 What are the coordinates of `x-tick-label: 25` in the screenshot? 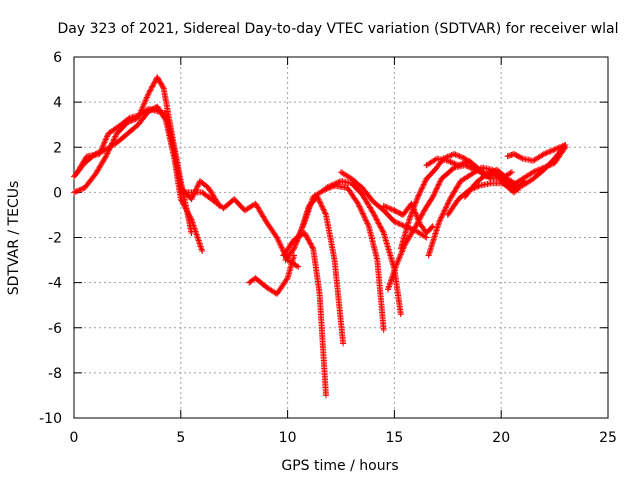 It's located at (608, 438).